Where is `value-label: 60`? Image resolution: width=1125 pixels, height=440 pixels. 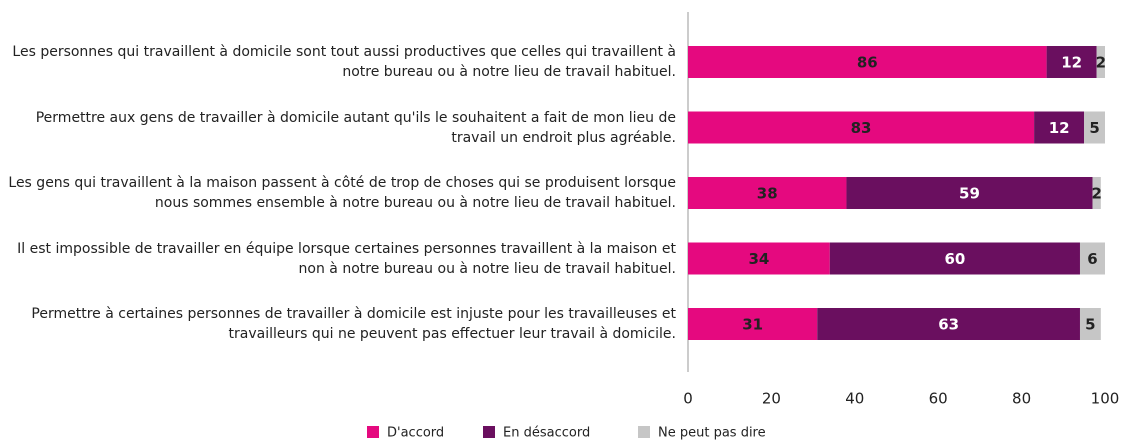
value-label: 60 is located at coordinates (954, 259).